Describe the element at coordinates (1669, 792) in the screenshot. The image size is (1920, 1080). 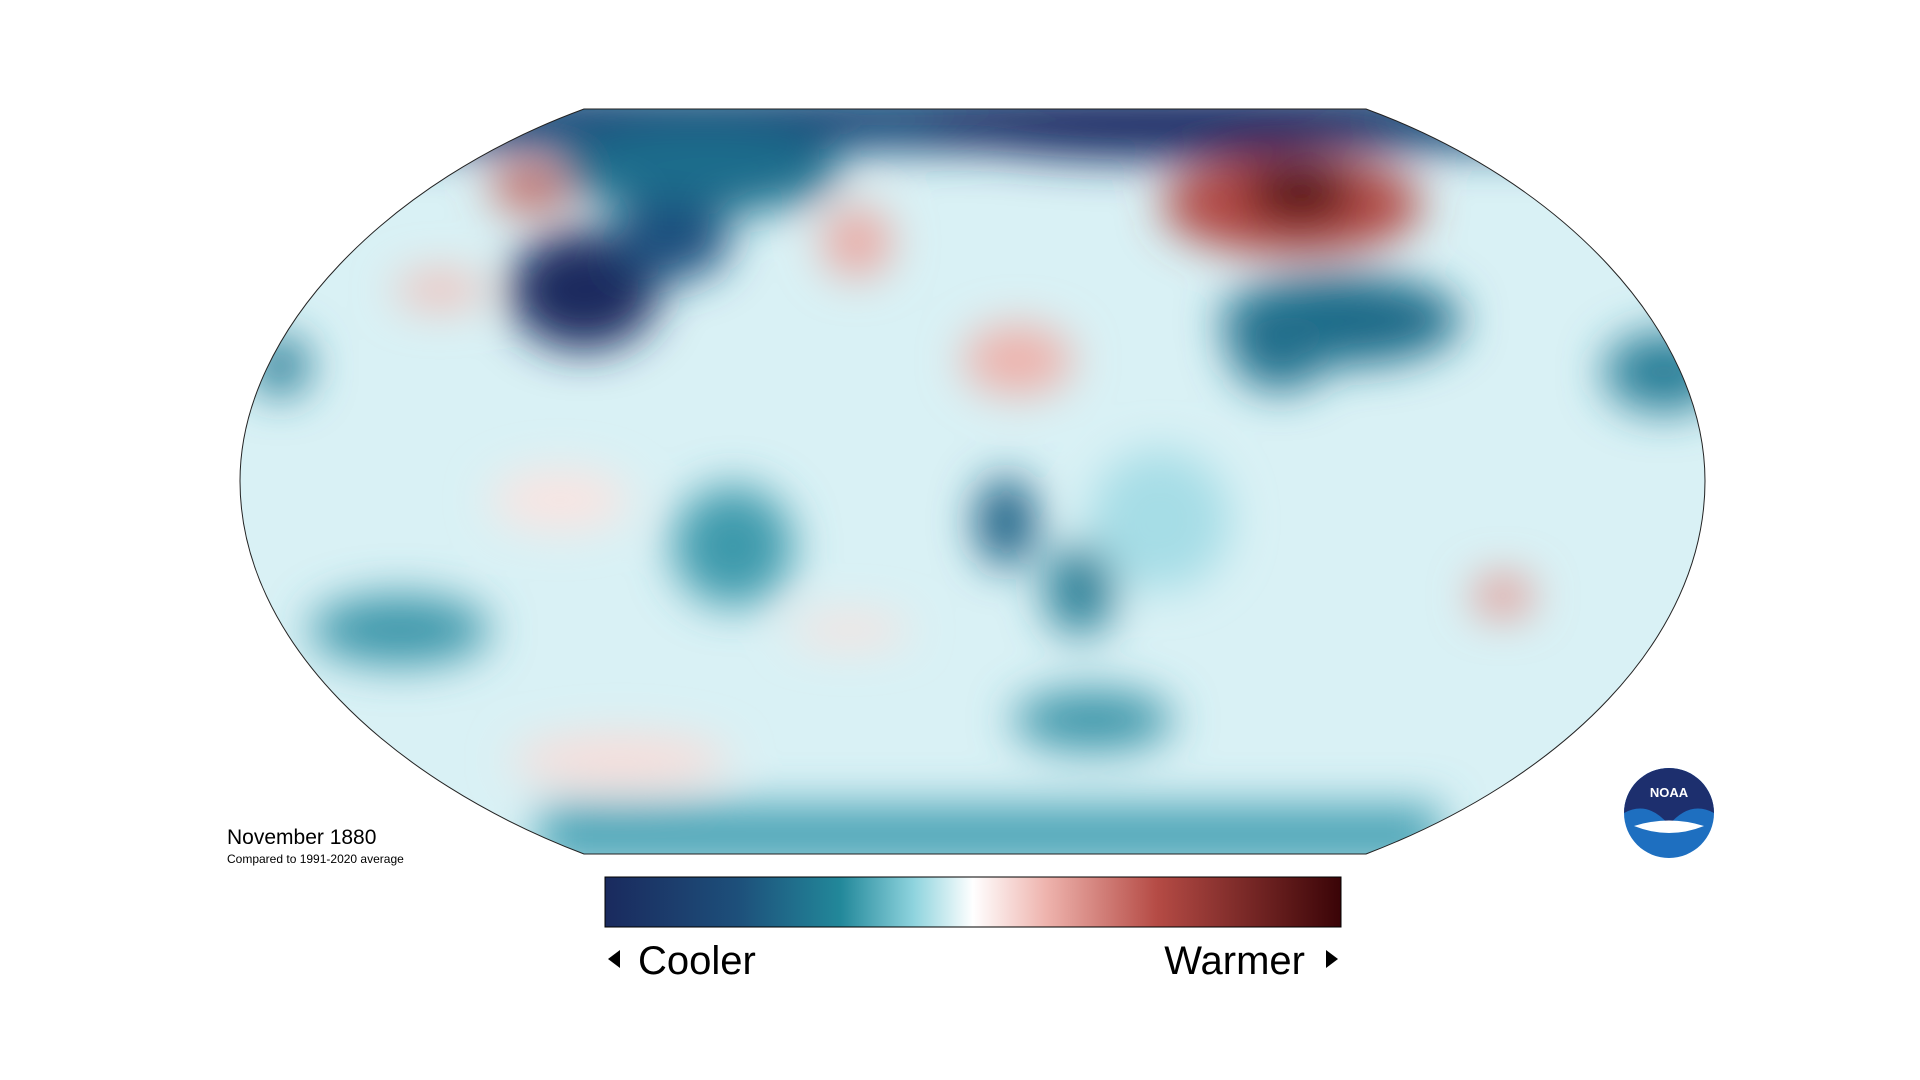
I see `logo-text: NOAA` at that location.